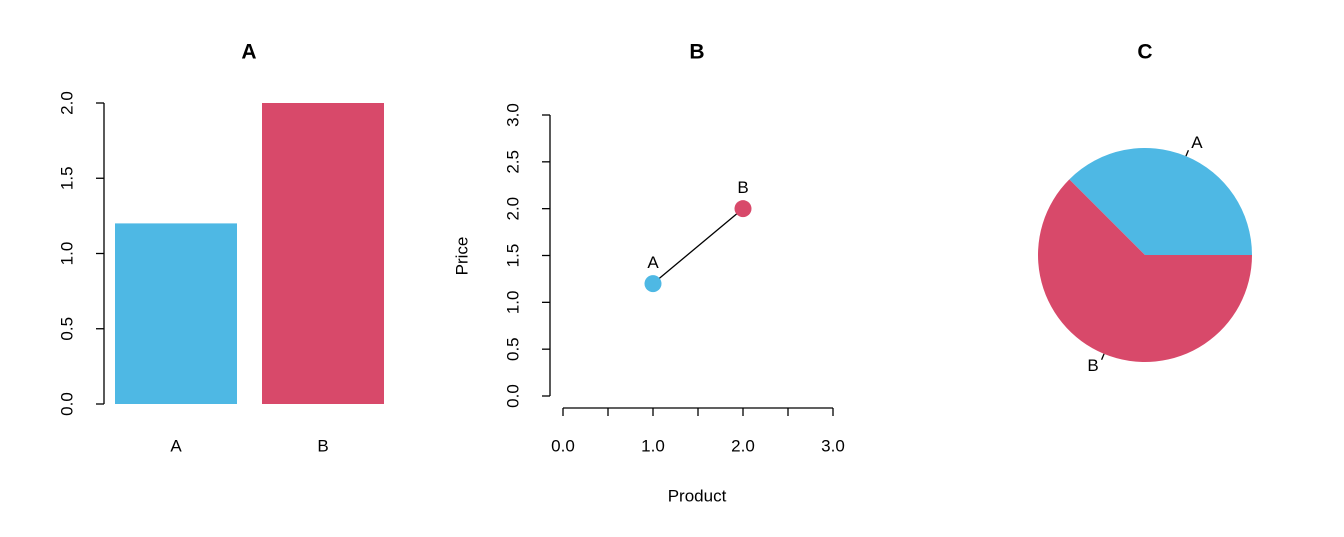 Image resolution: width=1344 pixels, height=537 pixels. Describe the element at coordinates (653, 262) in the screenshot. I see `point-label: A` at that location.